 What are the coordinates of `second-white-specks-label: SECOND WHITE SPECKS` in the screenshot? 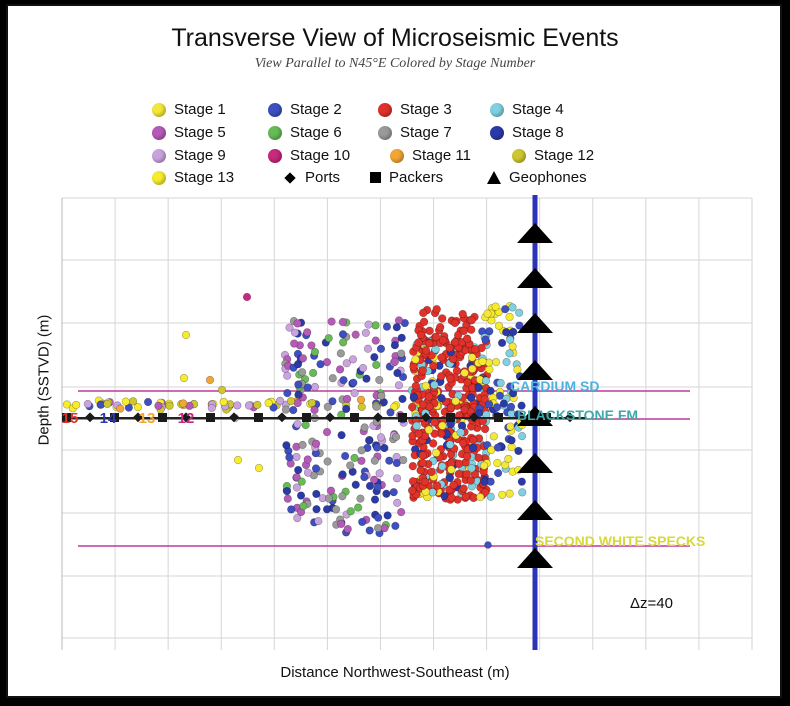 It's located at (620, 541).